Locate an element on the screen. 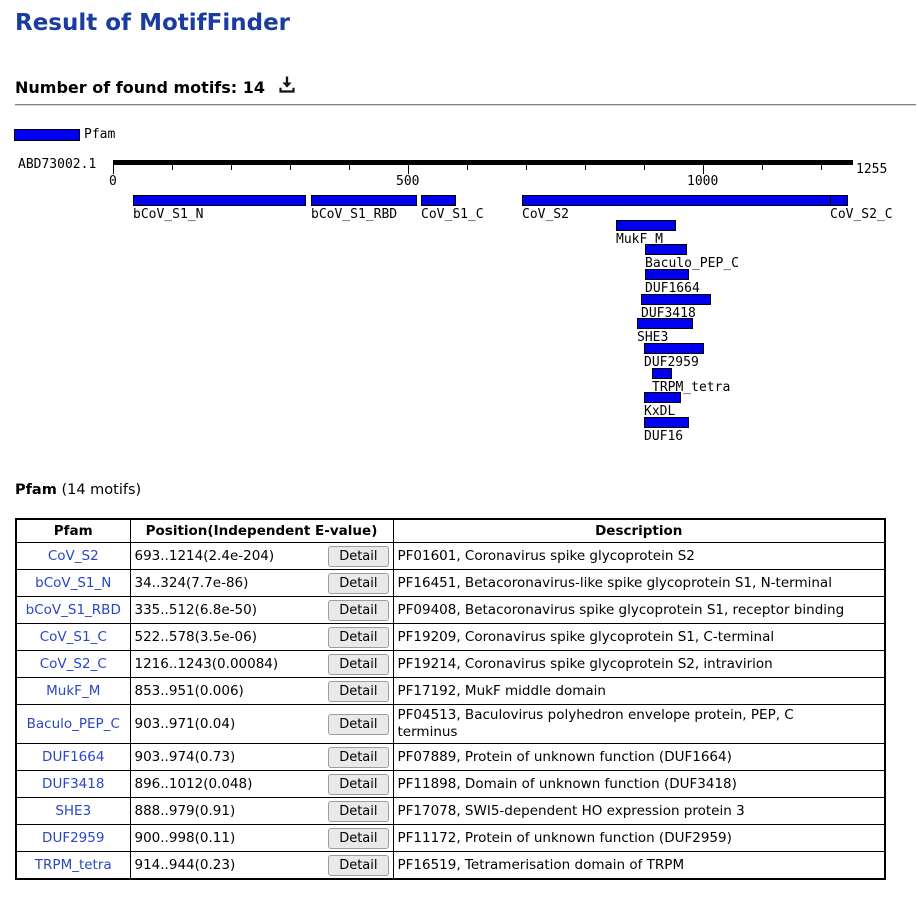 The width and height of the screenshot is (918, 909). position-cell: 1216..1243(0.00084) Detail is located at coordinates (261, 664).